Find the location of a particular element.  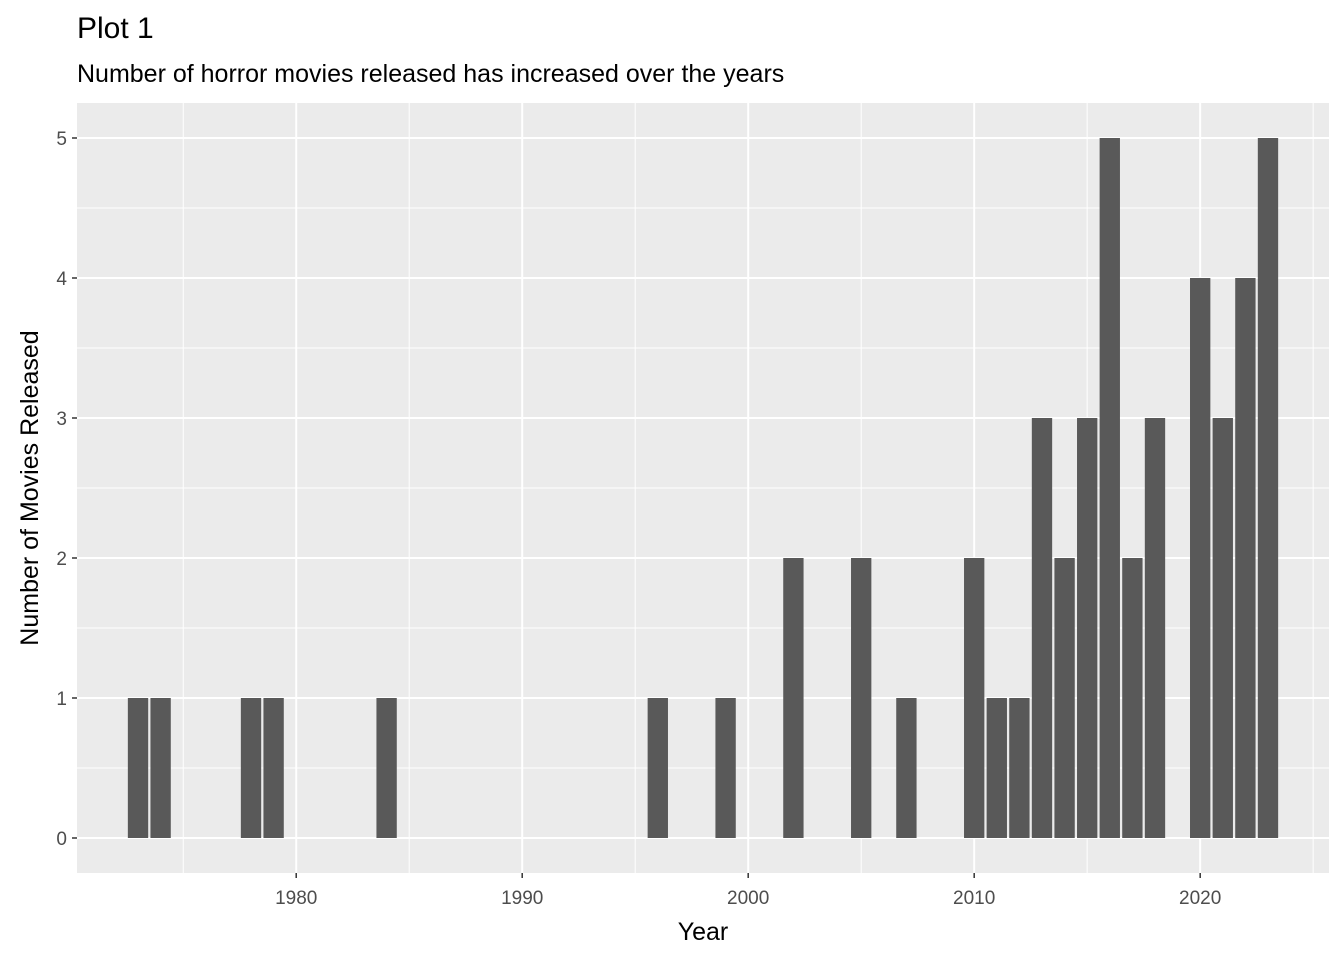

x-axis-title: Year is located at coordinates (703, 932).